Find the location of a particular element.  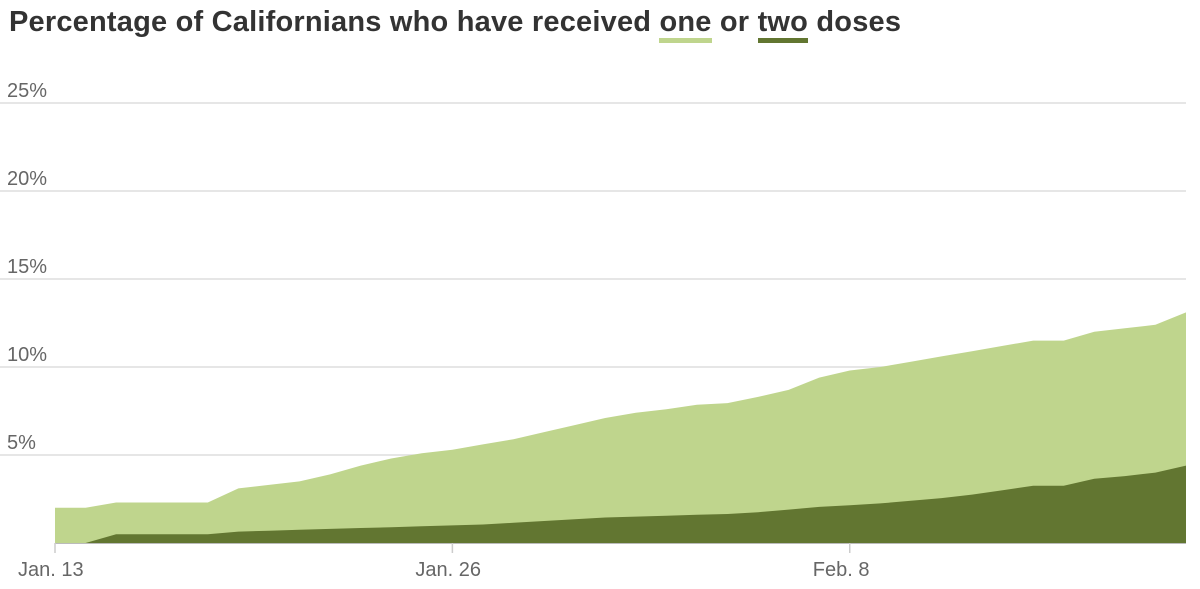

title-suffix: doses is located at coordinates (859, 22).